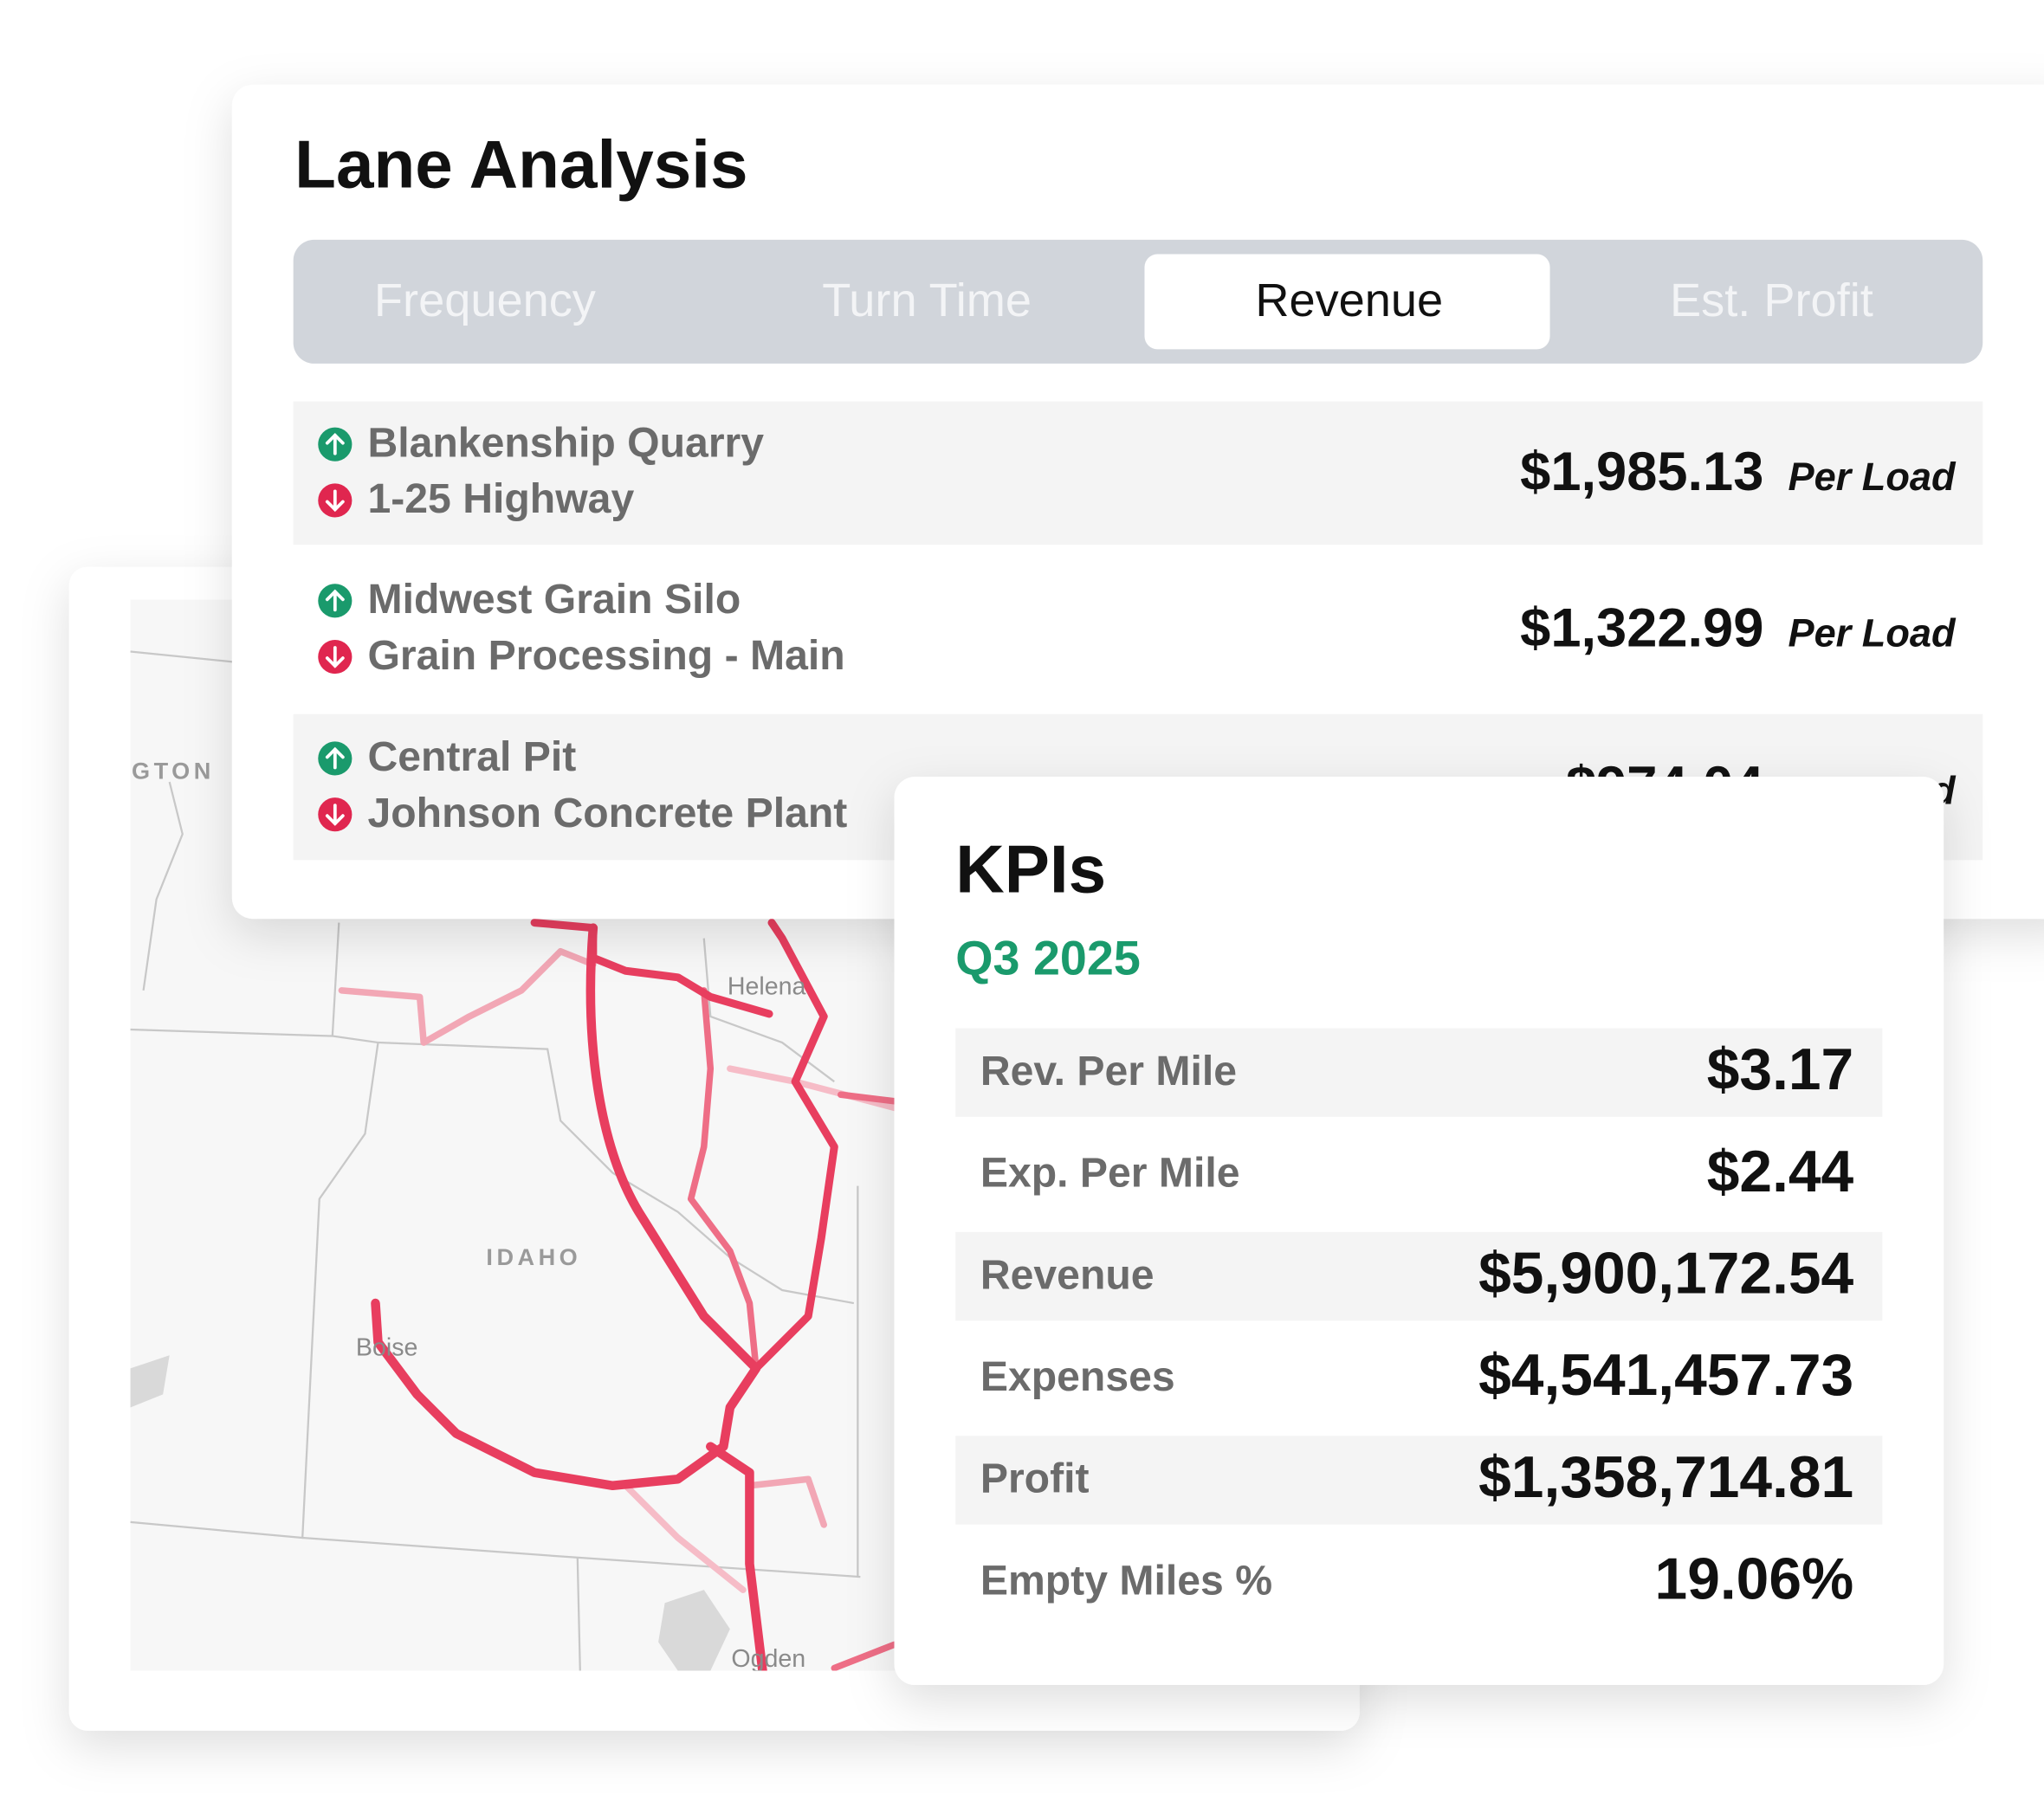  I want to click on kpi-value: 19.06%, so click(1754, 1580).